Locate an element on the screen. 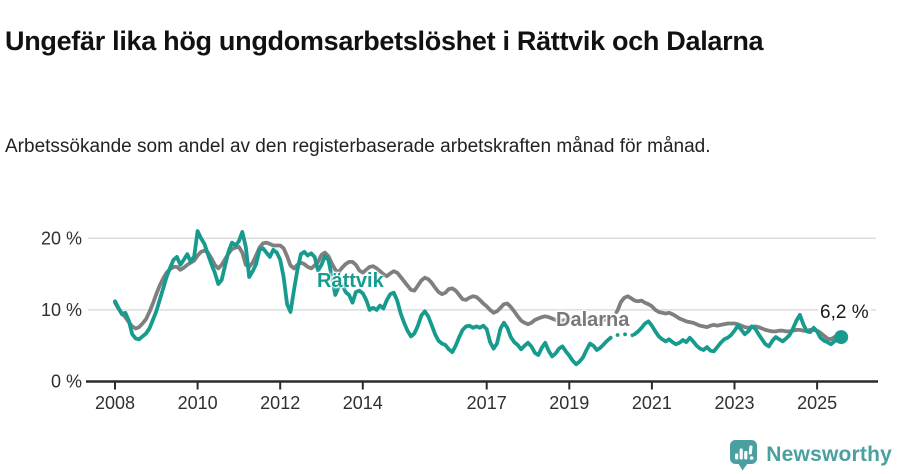 The height and width of the screenshot is (474, 900). brand-name: Newsworthy is located at coordinates (829, 454).